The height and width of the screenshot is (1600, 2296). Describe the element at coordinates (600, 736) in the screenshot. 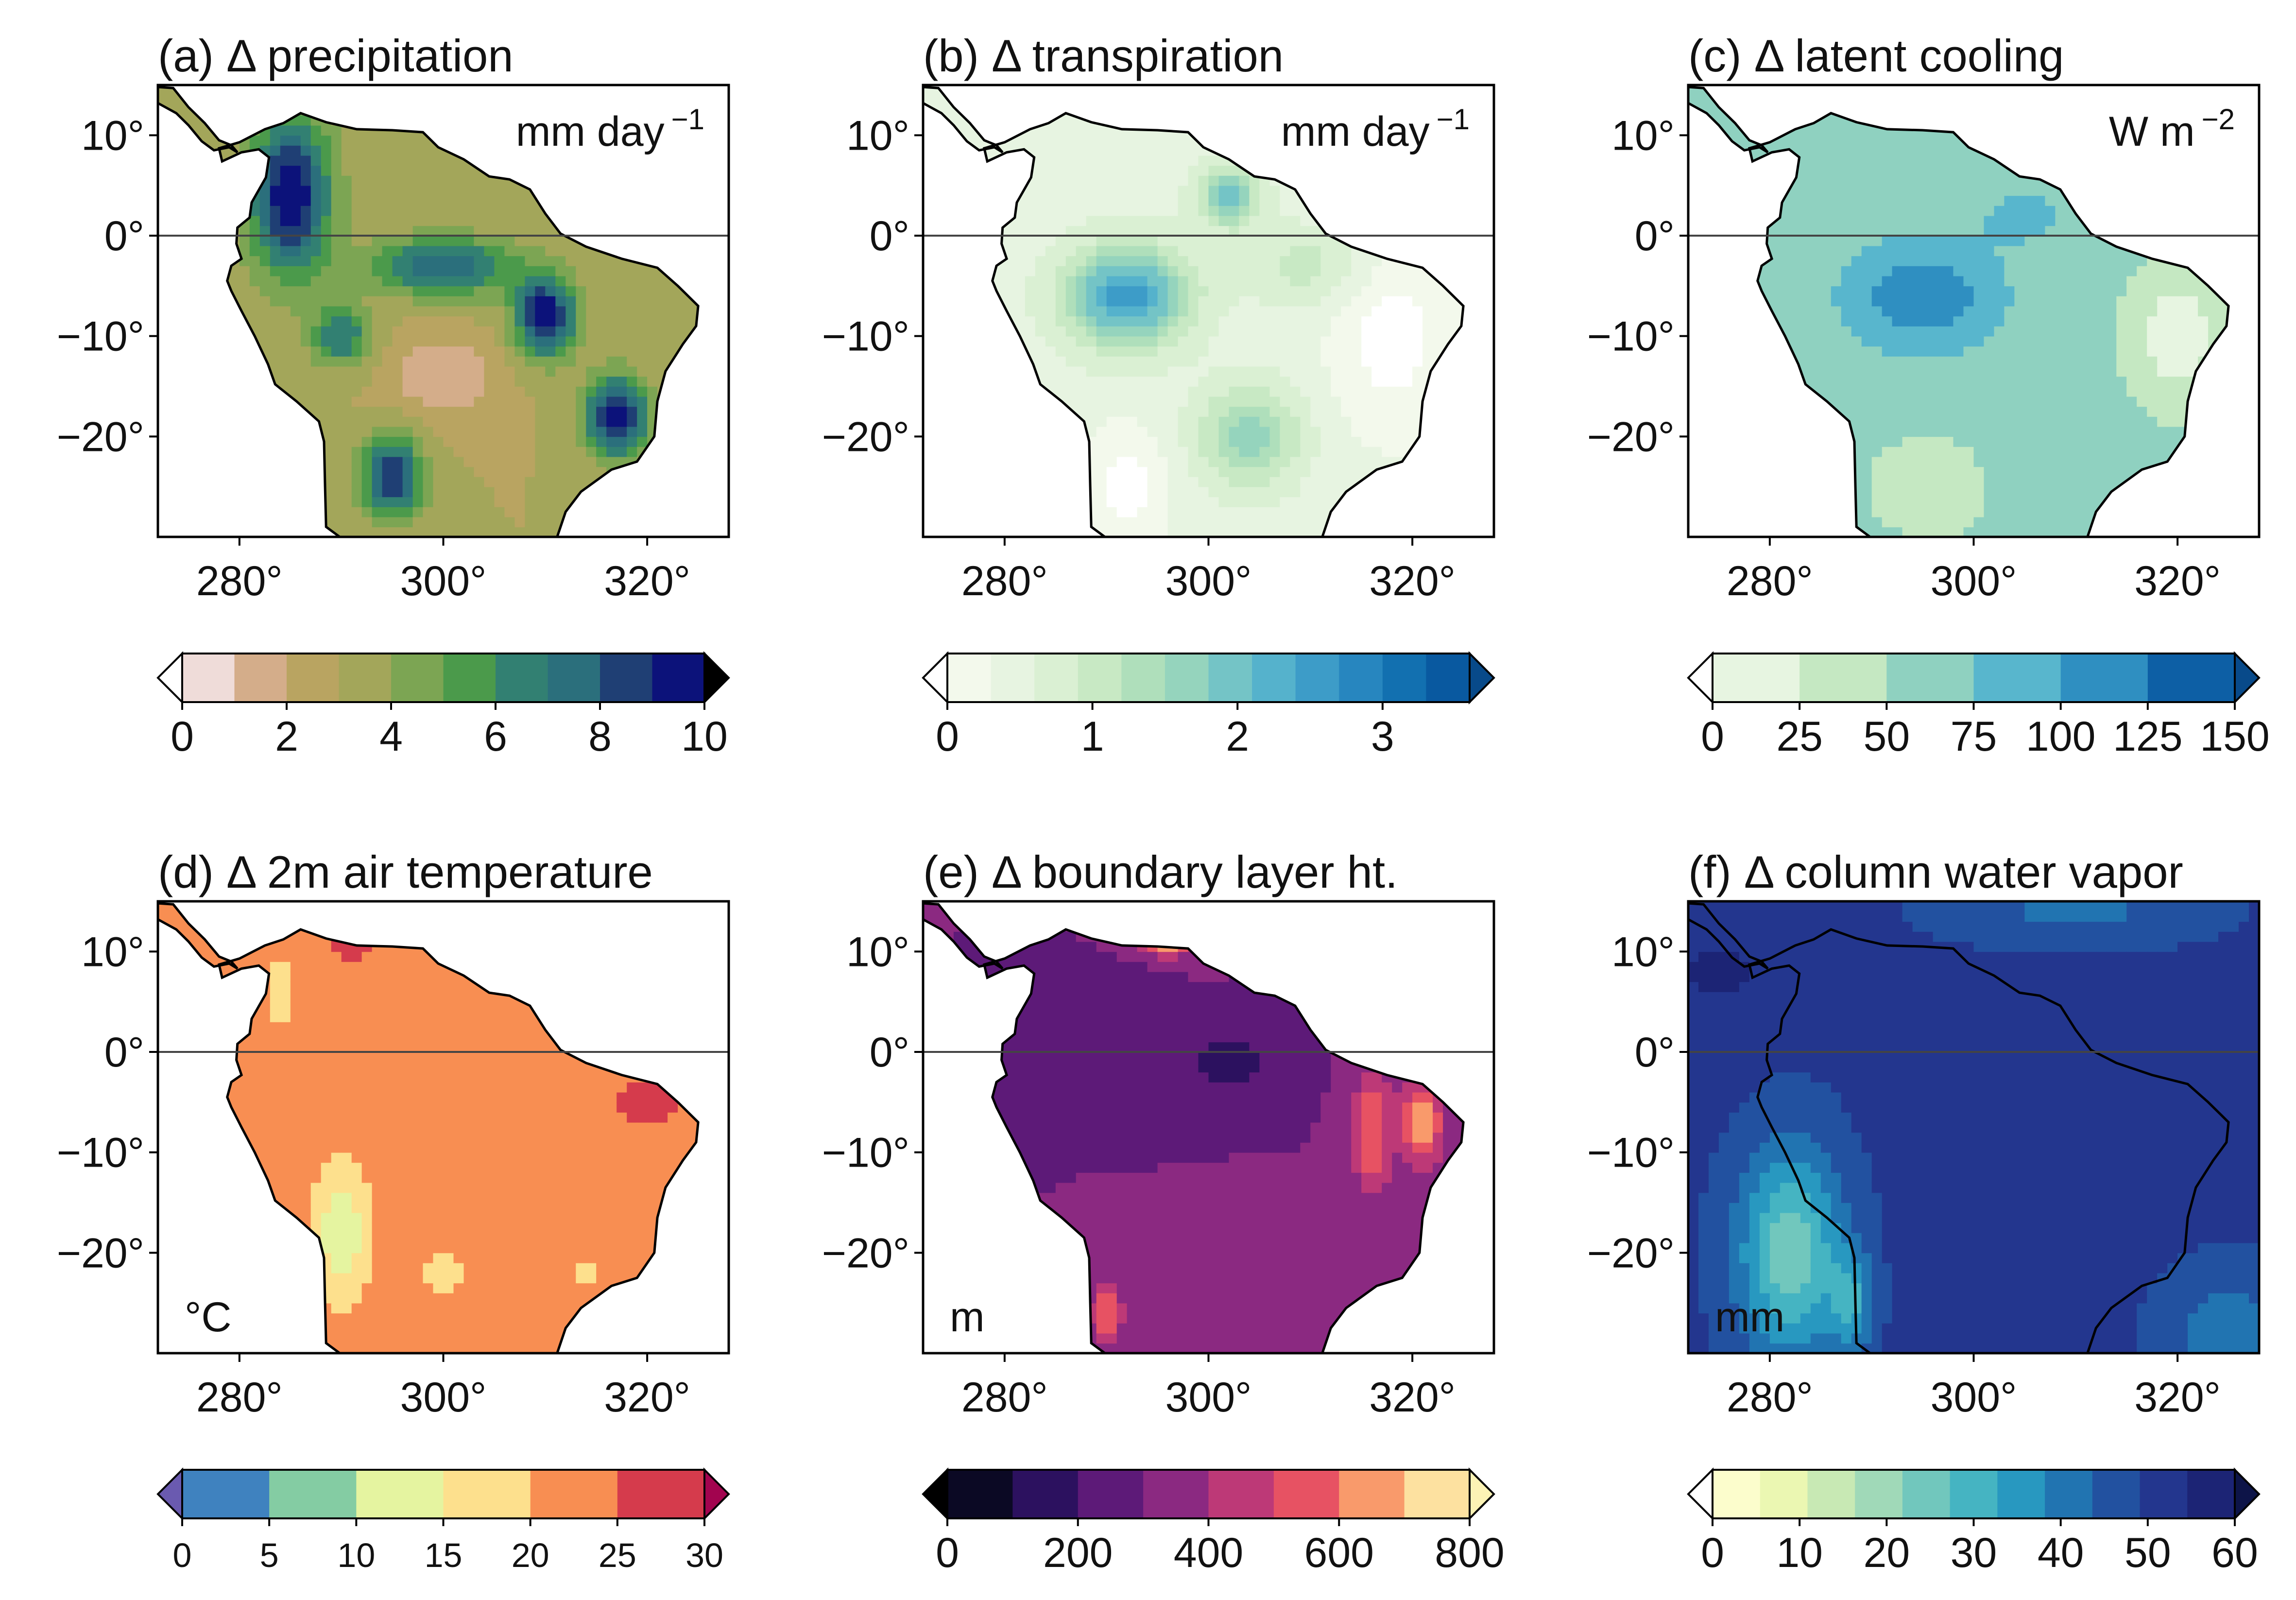

I see `colorbar-tick-label: 8` at that location.